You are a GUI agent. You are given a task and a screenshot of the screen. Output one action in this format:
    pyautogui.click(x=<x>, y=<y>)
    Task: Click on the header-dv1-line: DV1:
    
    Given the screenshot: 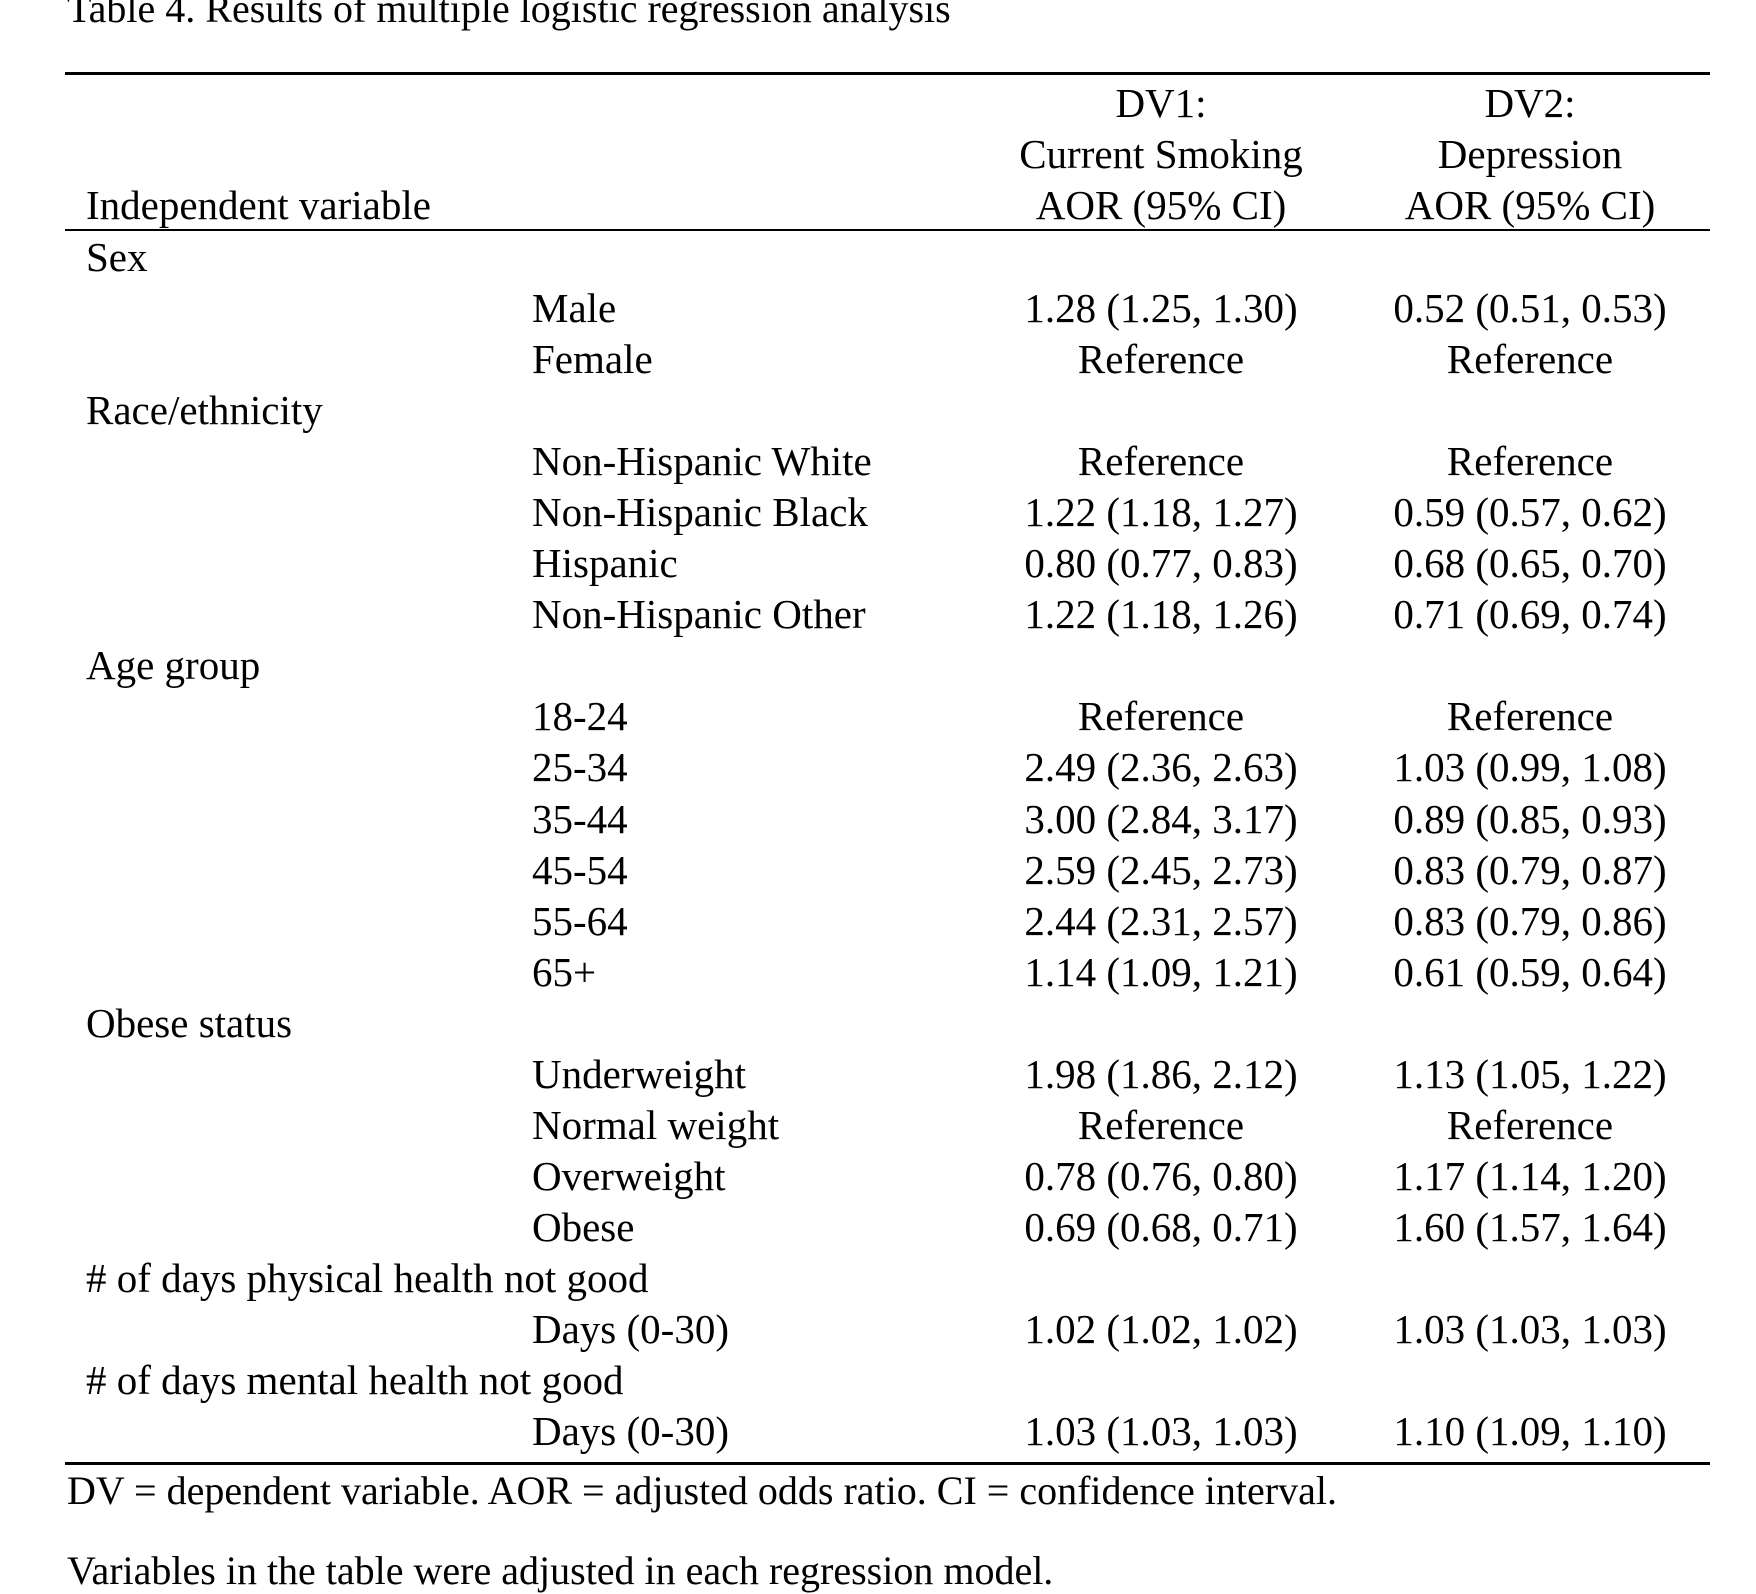 What is the action you would take?
    pyautogui.click(x=1161, y=103)
    